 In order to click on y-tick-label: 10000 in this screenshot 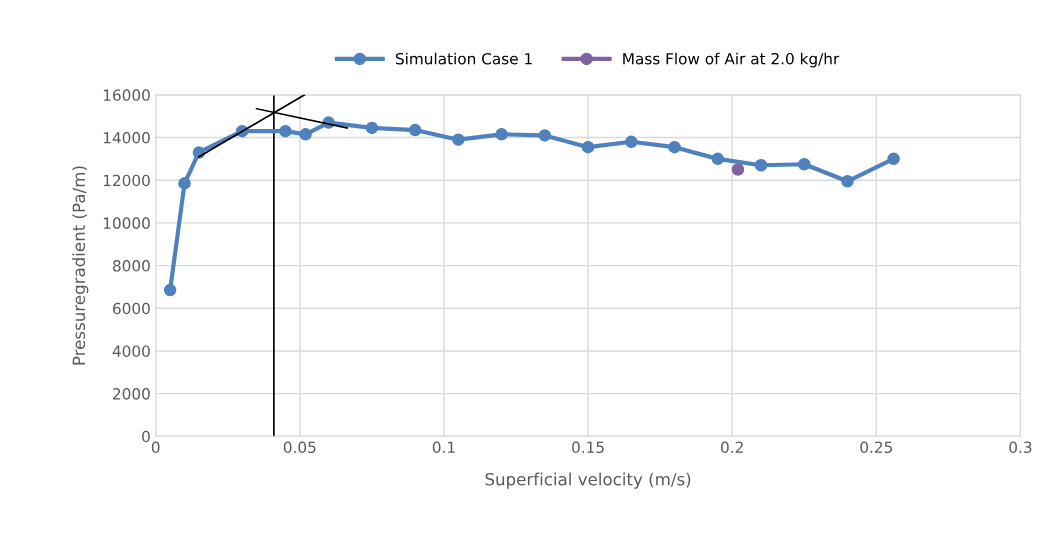, I will do `click(126, 223)`.